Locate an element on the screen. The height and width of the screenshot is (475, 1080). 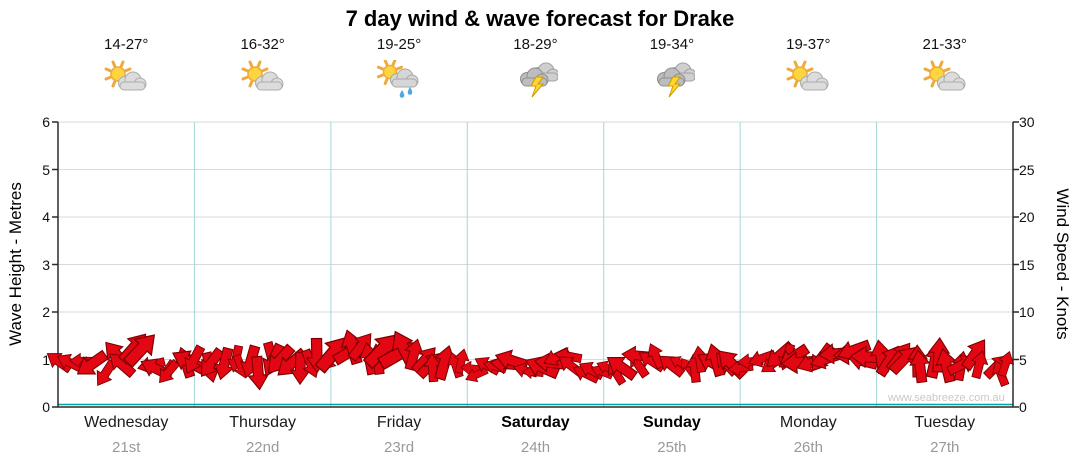
left-axis-title: Wave Height - Metres is located at coordinates (15, 264).